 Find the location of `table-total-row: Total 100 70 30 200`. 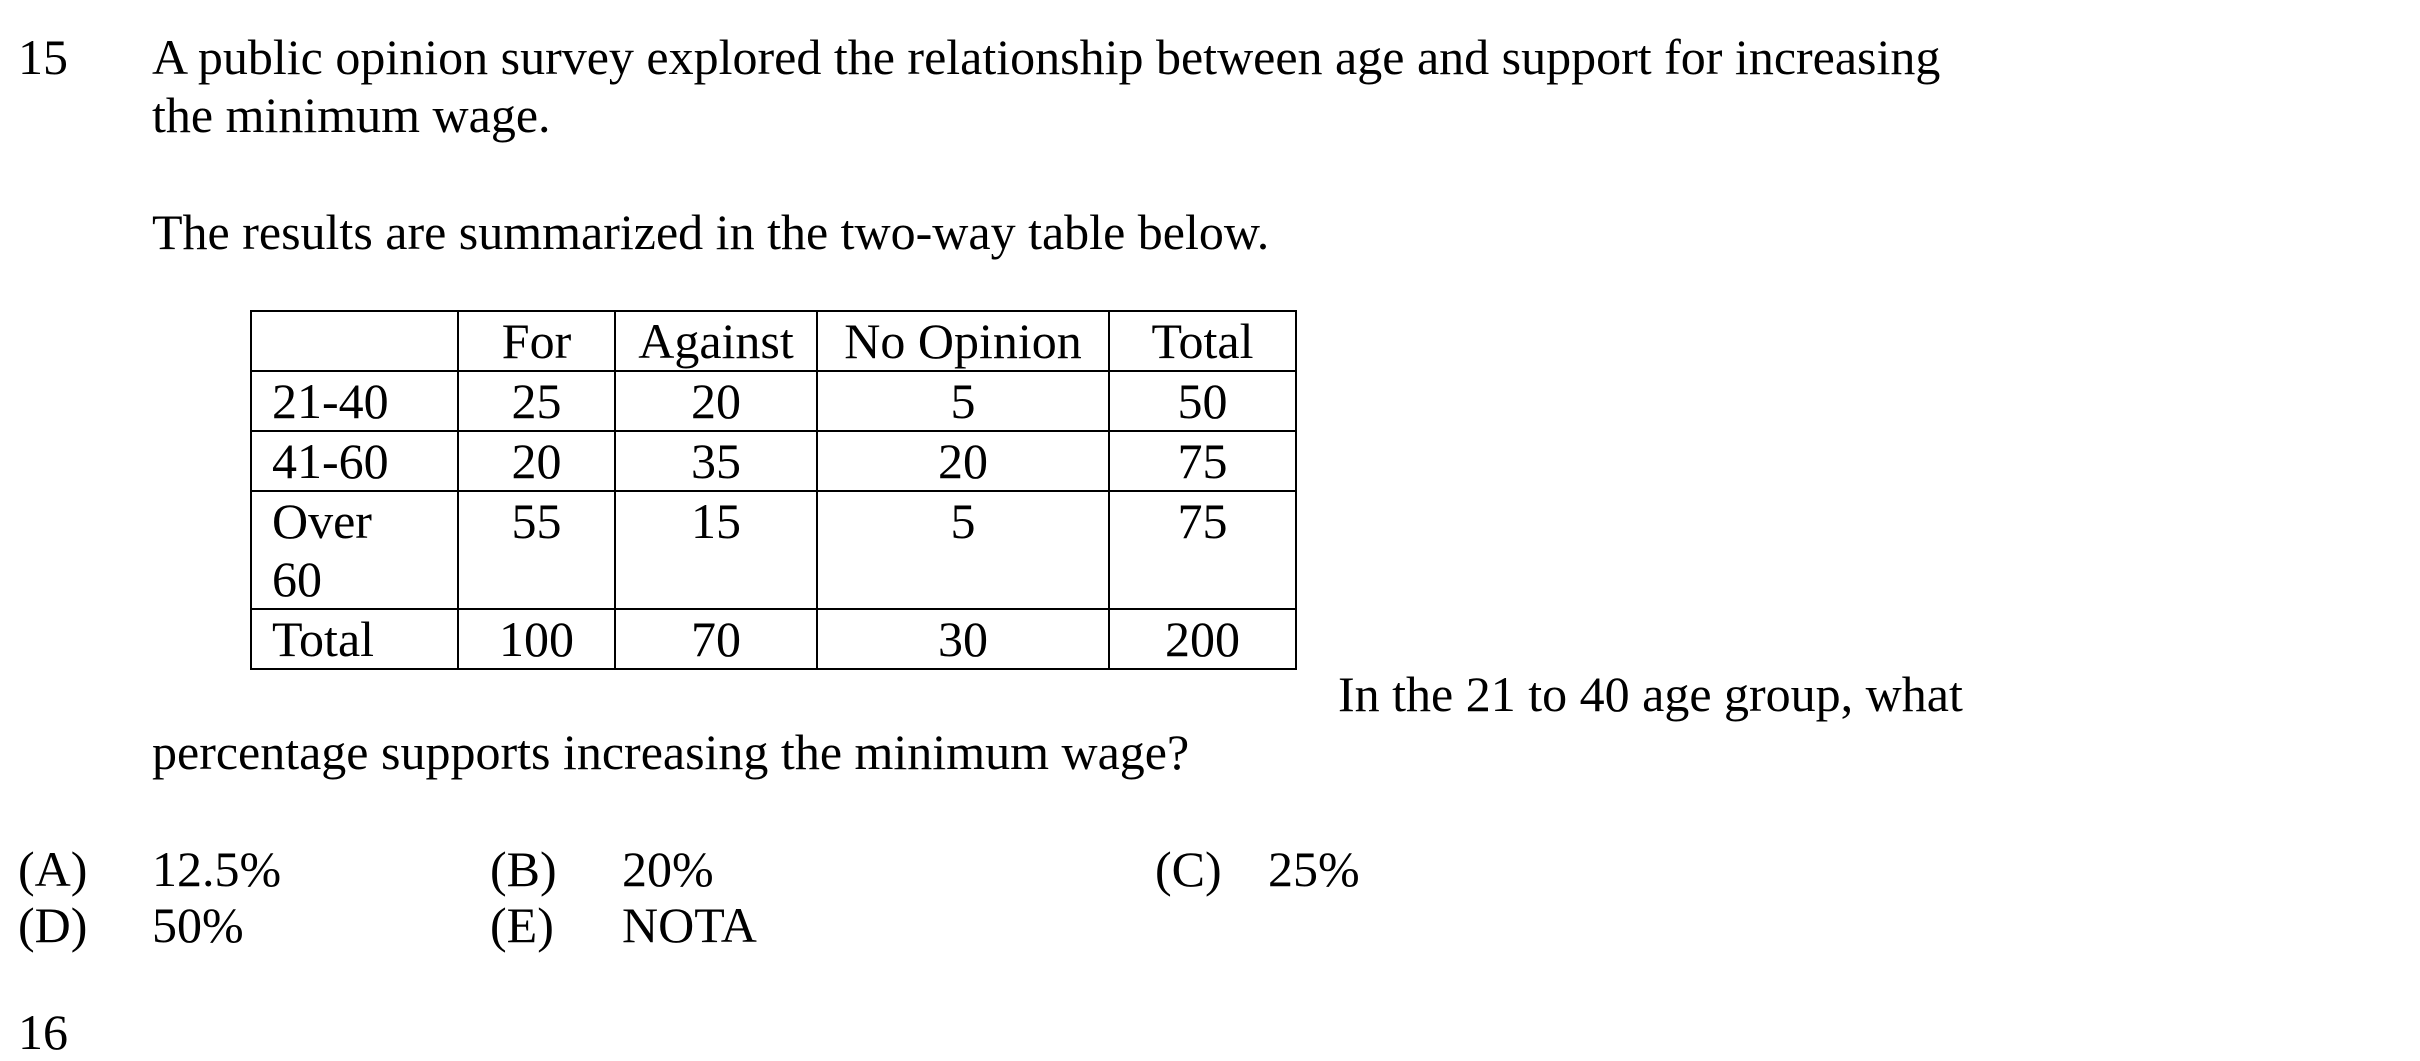

table-total-row: Total 100 70 30 200 is located at coordinates (773, 639).